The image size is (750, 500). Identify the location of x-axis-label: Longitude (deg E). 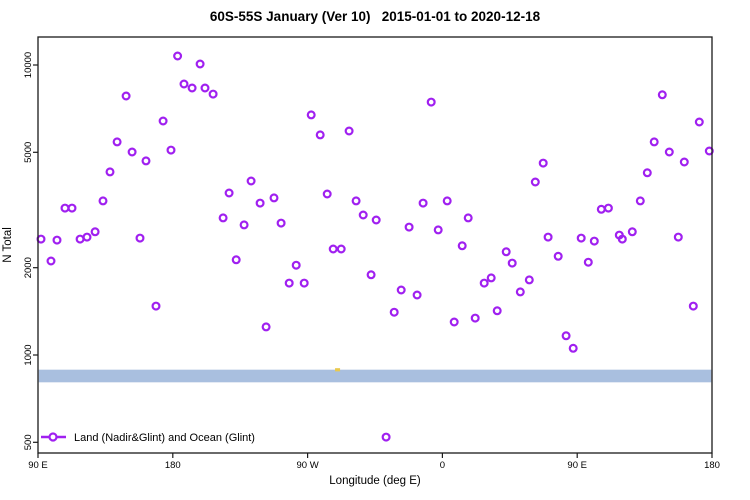
(375, 481).